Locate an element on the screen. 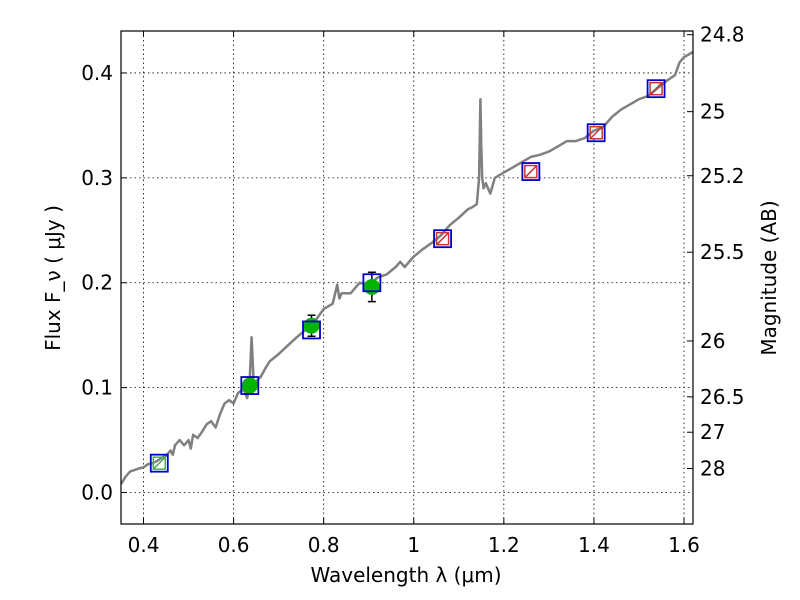  y-tick-label: 0.0 is located at coordinates (97, 493).